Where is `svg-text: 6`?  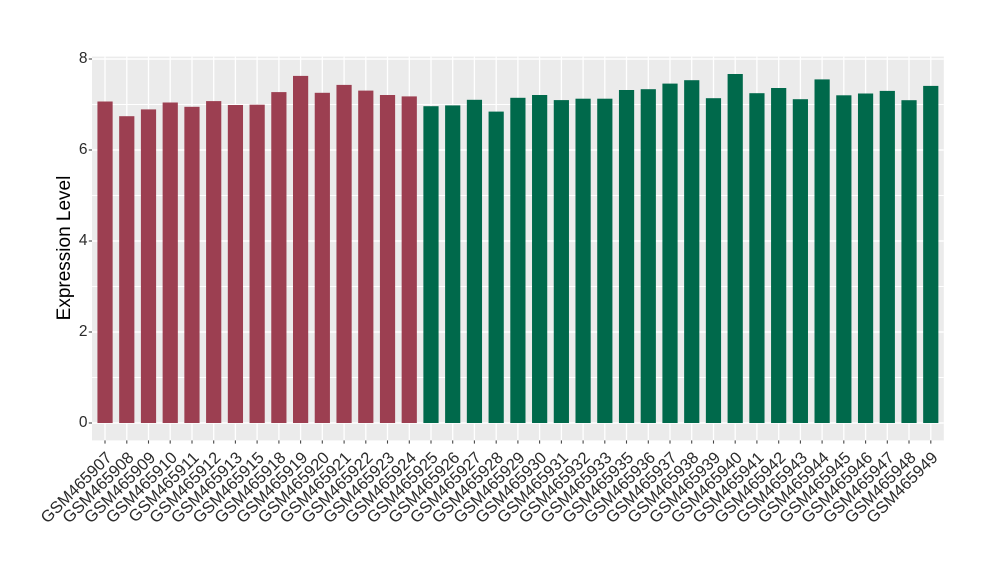
svg-text: 6 is located at coordinates (83, 149).